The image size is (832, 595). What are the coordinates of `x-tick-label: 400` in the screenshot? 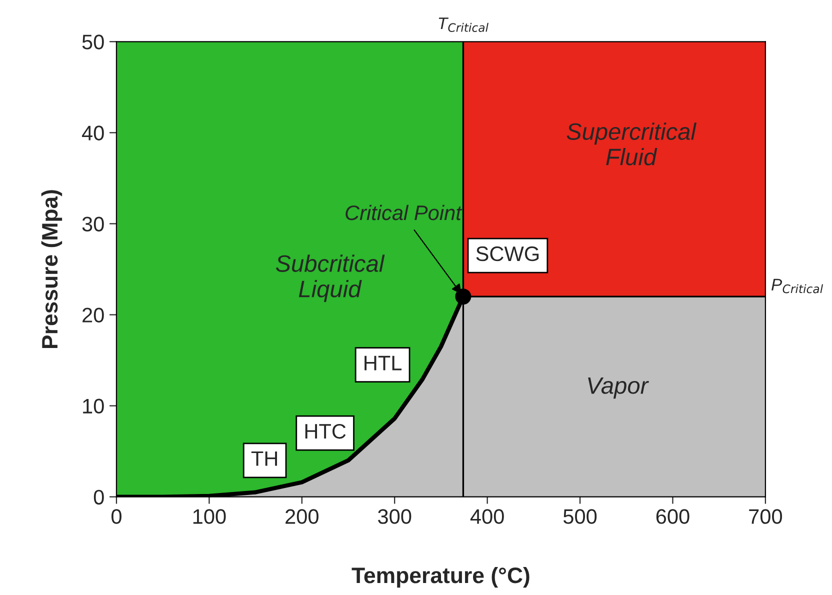 It's located at (487, 516).